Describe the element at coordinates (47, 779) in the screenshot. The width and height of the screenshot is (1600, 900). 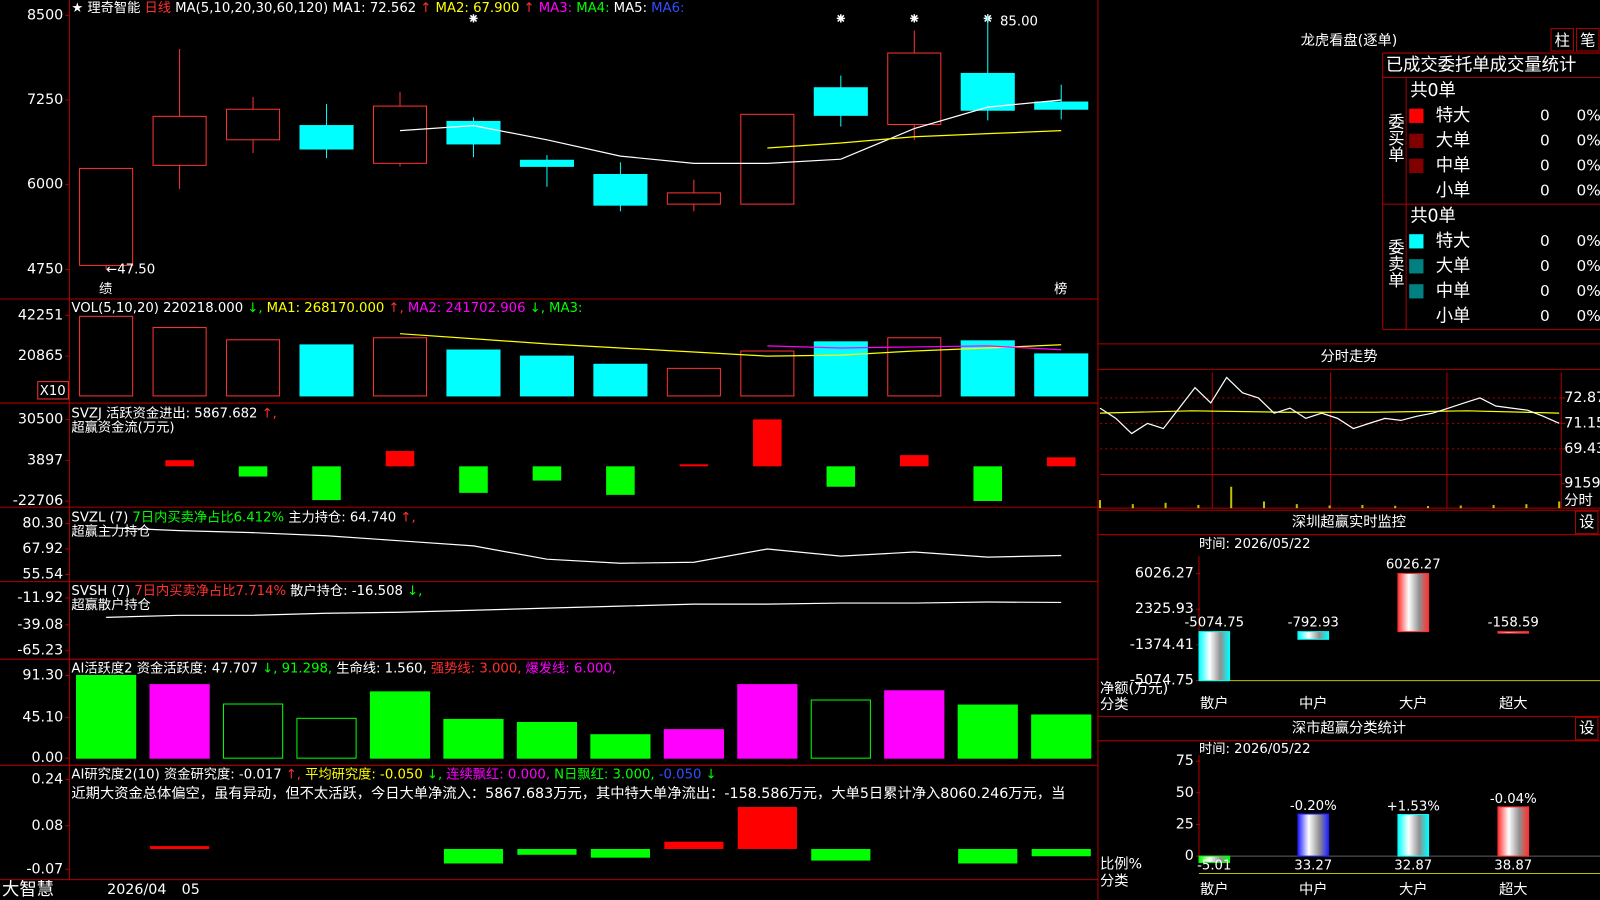
I see `y-tick-label: 0.24` at that location.